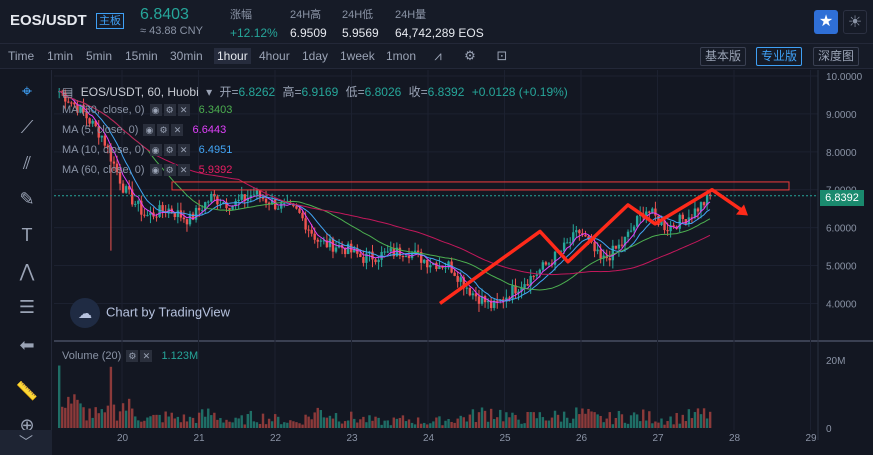  I want to click on crosshair-icon: ⌖, so click(27, 91).